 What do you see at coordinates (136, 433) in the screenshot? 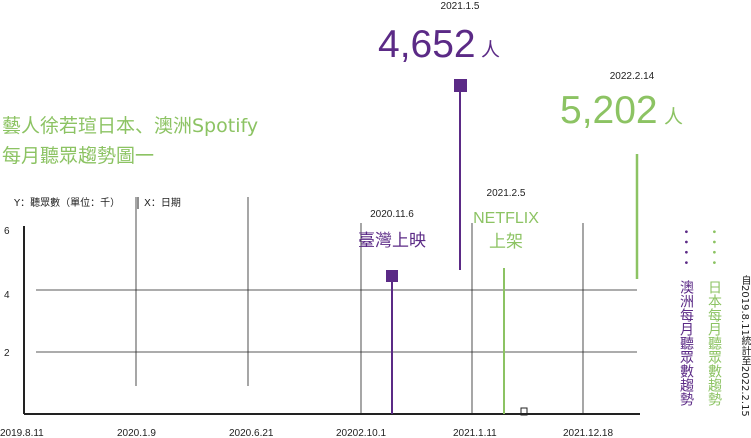
I see `x-tick-label: 2020.1.9` at bounding box center [136, 433].